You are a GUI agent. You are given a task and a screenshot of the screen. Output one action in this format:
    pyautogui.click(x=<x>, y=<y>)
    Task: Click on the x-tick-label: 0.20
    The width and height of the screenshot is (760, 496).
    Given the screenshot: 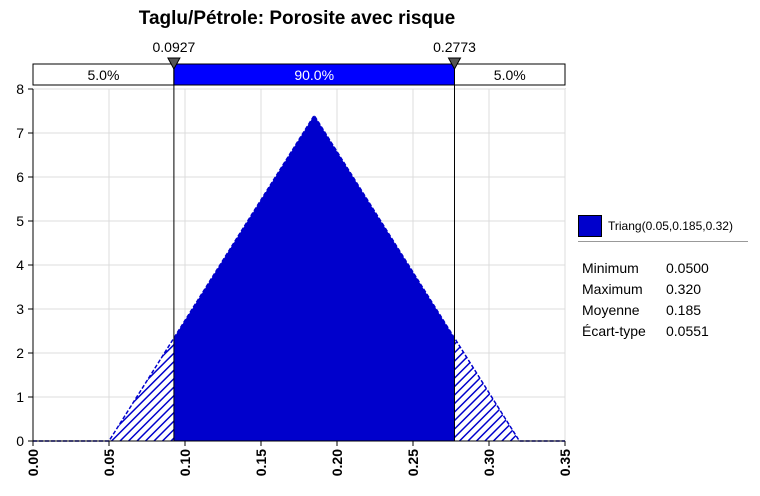 What is the action you would take?
    pyautogui.click(x=337, y=462)
    